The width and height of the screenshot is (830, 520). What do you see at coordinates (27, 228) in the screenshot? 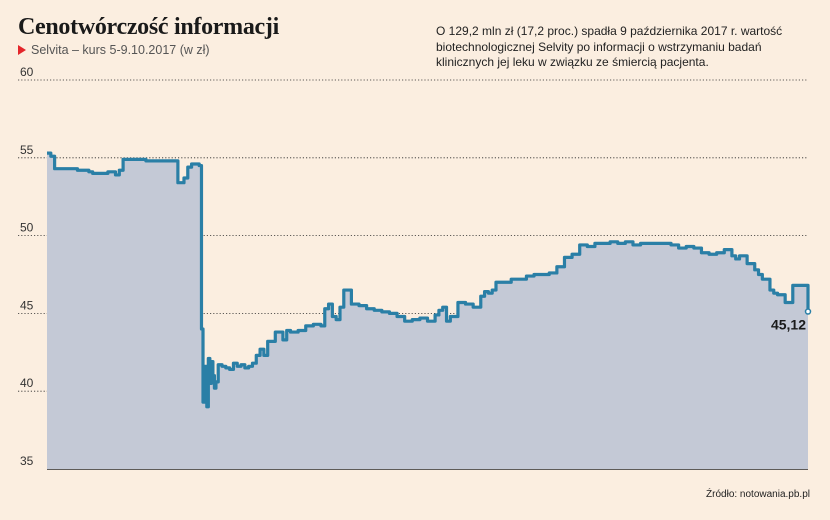
I see `y-tick-label-50: 50` at bounding box center [27, 228].